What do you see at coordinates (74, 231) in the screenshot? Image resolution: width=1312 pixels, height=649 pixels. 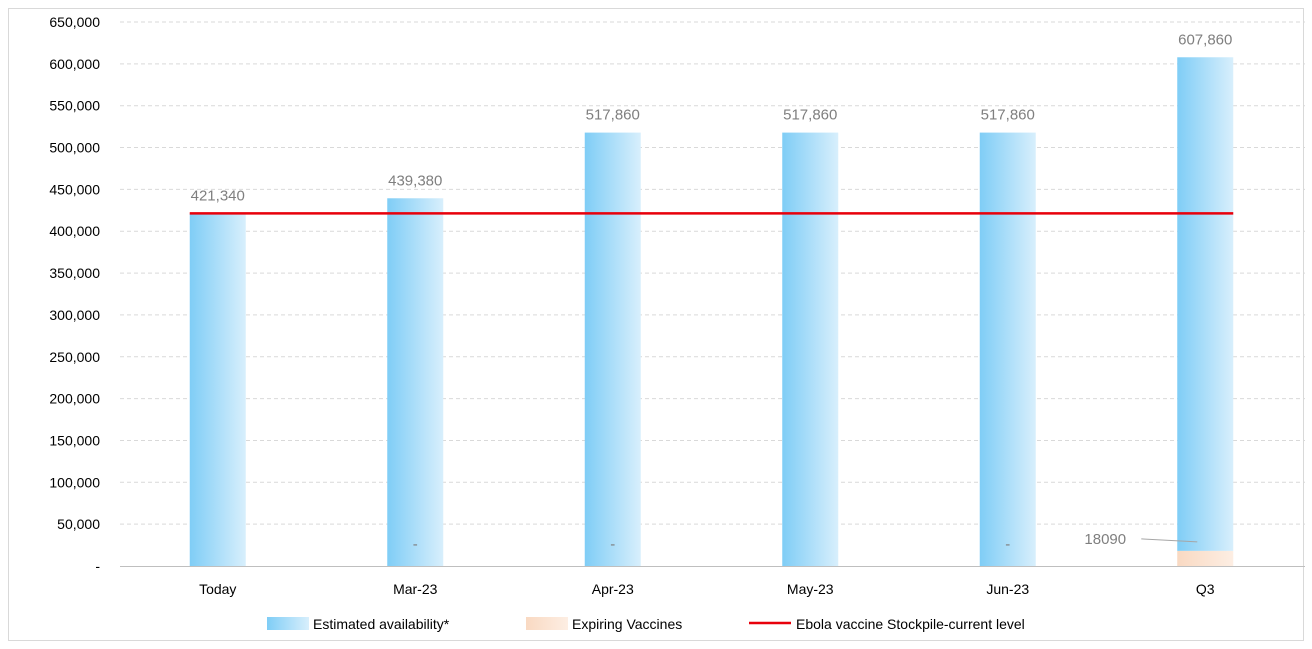 I see `y-tick-label: 400,000` at bounding box center [74, 231].